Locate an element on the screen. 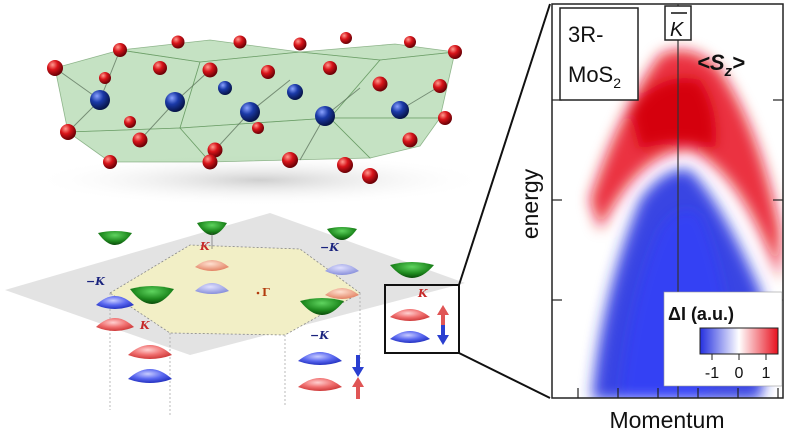  k-label-back-left: K is located at coordinates (204, 246).